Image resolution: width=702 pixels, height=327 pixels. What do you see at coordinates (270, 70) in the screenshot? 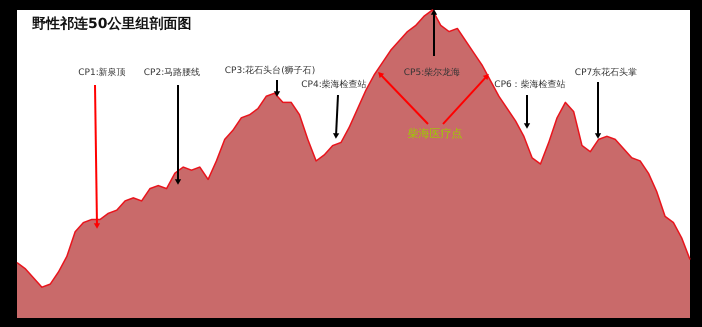
I see `annotation: CP3:花石头台(狮子石)` at bounding box center [270, 70].